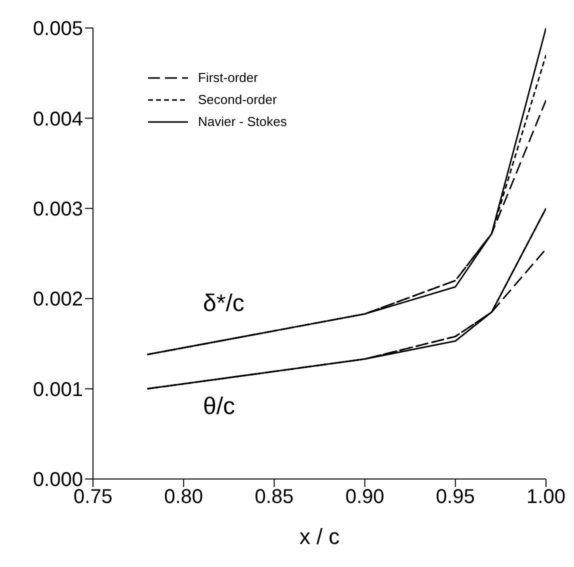 This screenshot has width=574, height=567. Describe the element at coordinates (274, 497) in the screenshot. I see `x-tick-label: 0.85` at that location.